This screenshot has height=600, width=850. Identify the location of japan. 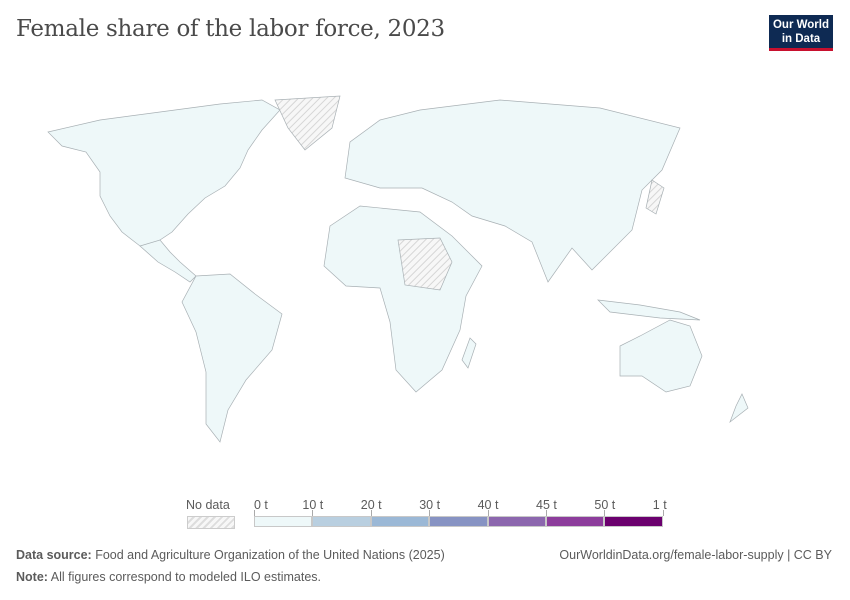
(655, 197).